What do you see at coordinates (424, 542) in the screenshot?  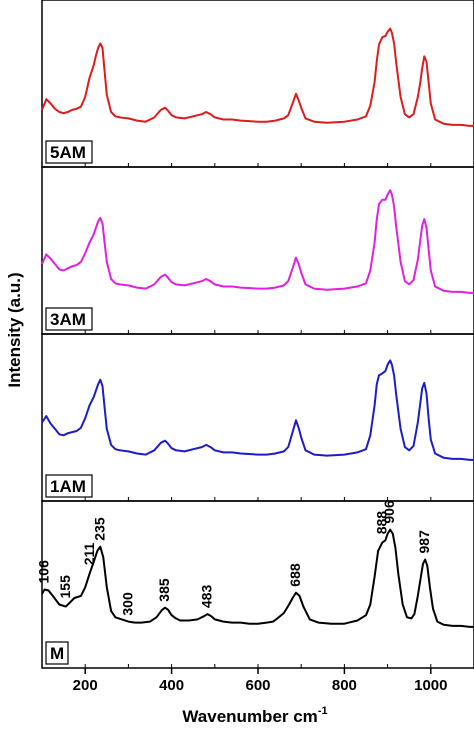 I see `peak-label: 987` at bounding box center [424, 542].